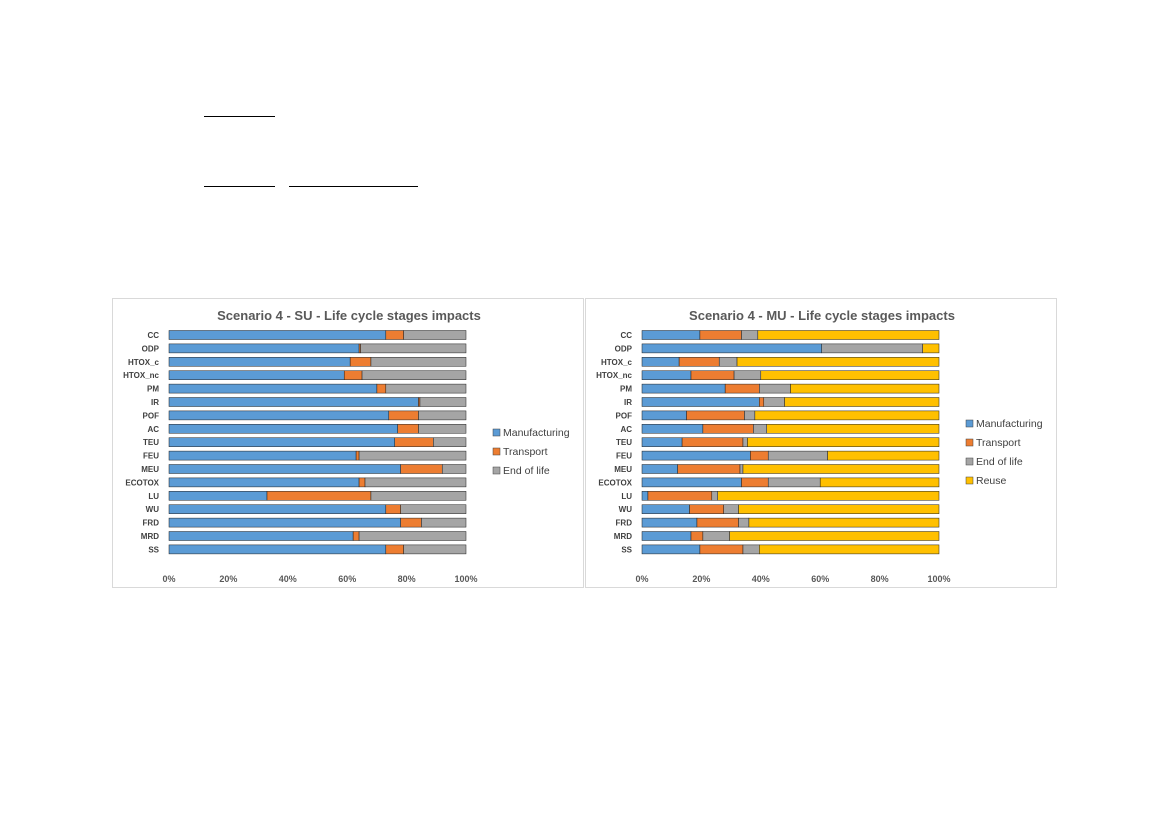 This screenshot has height=827, width=1169. Describe the element at coordinates (153, 496) in the screenshot. I see `category-label: LU` at that location.